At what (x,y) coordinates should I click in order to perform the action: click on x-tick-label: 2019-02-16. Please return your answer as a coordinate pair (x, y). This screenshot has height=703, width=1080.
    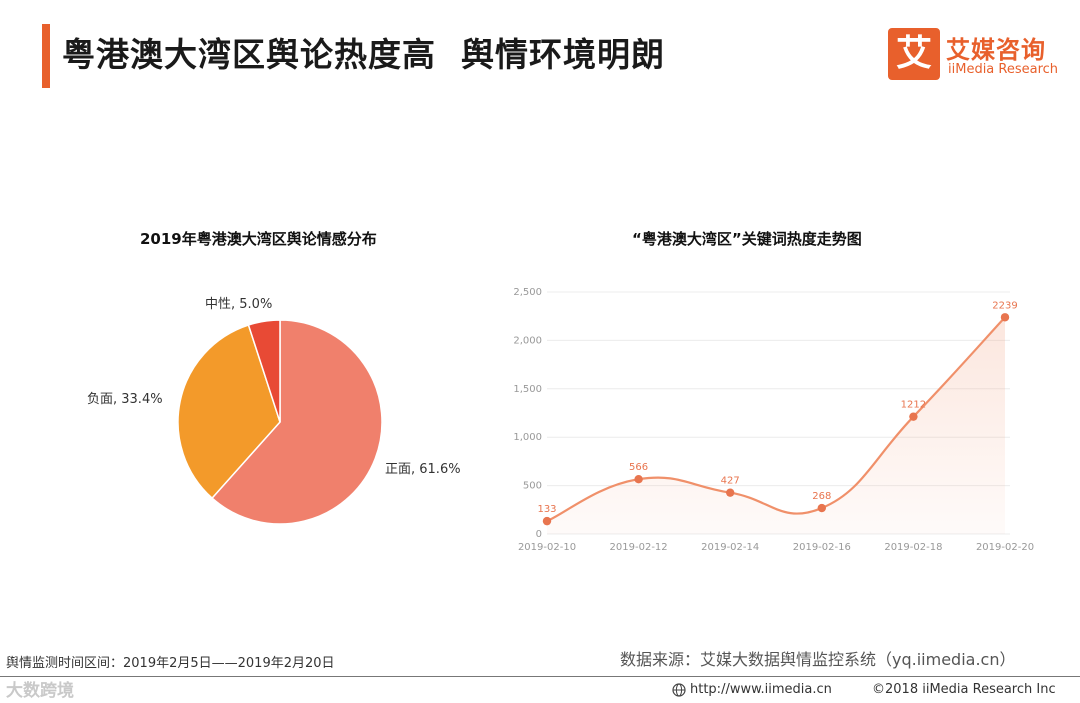
    Looking at the image, I should click on (822, 547).